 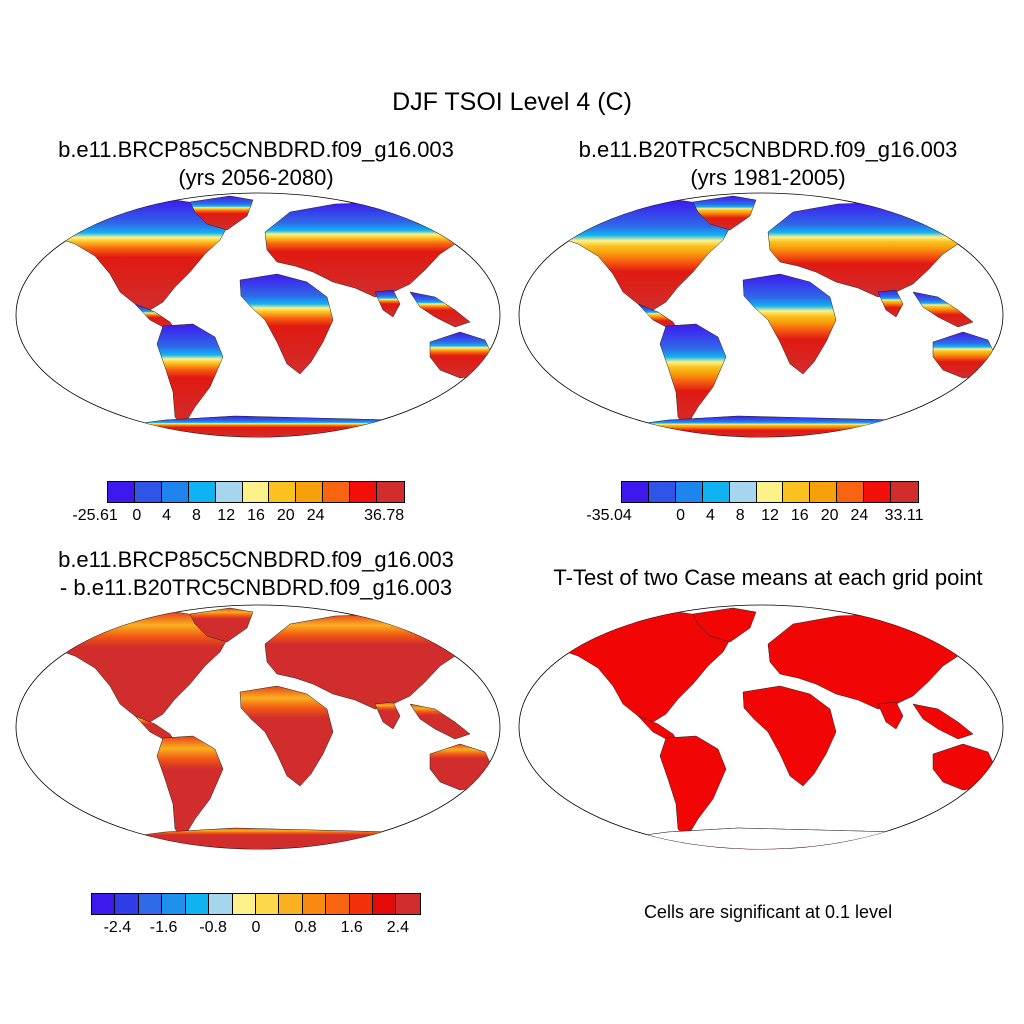 I want to click on colorbar-tick-label: -35.04, so click(x=609, y=515).